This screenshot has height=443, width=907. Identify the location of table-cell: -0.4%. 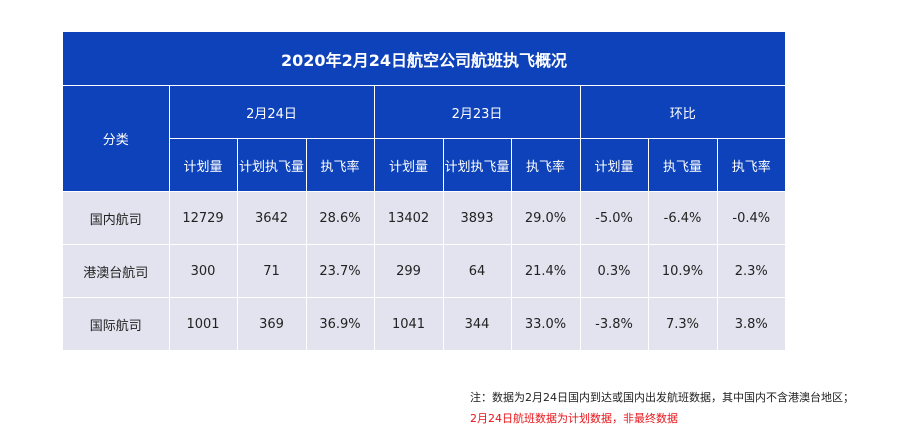
(751, 218).